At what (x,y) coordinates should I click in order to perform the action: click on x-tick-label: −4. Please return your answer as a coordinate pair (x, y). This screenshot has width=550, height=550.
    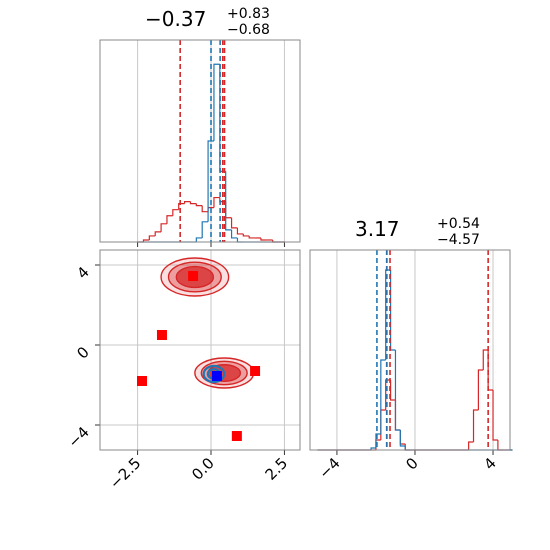
    Looking at the image, I should click on (329, 468).